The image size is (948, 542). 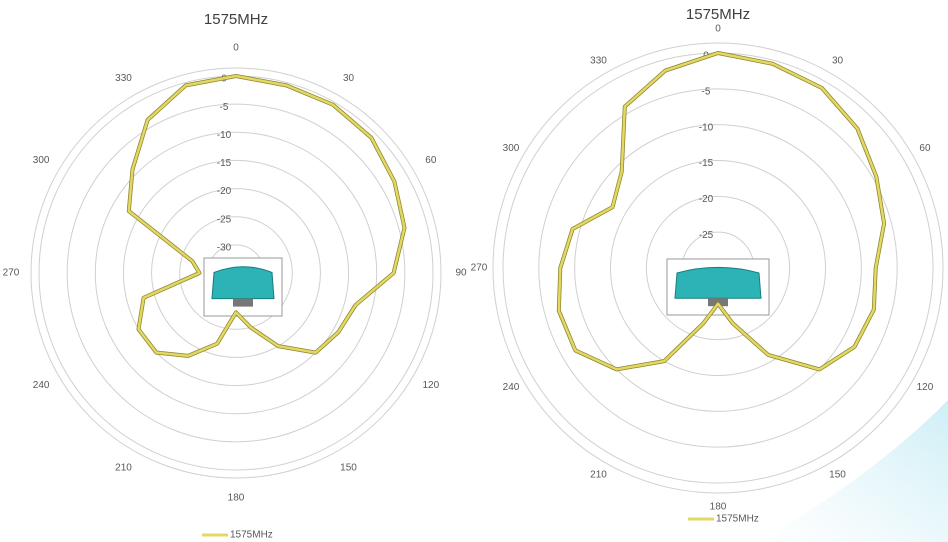 I want to click on r-tick-label: -30, so click(x=224, y=247).